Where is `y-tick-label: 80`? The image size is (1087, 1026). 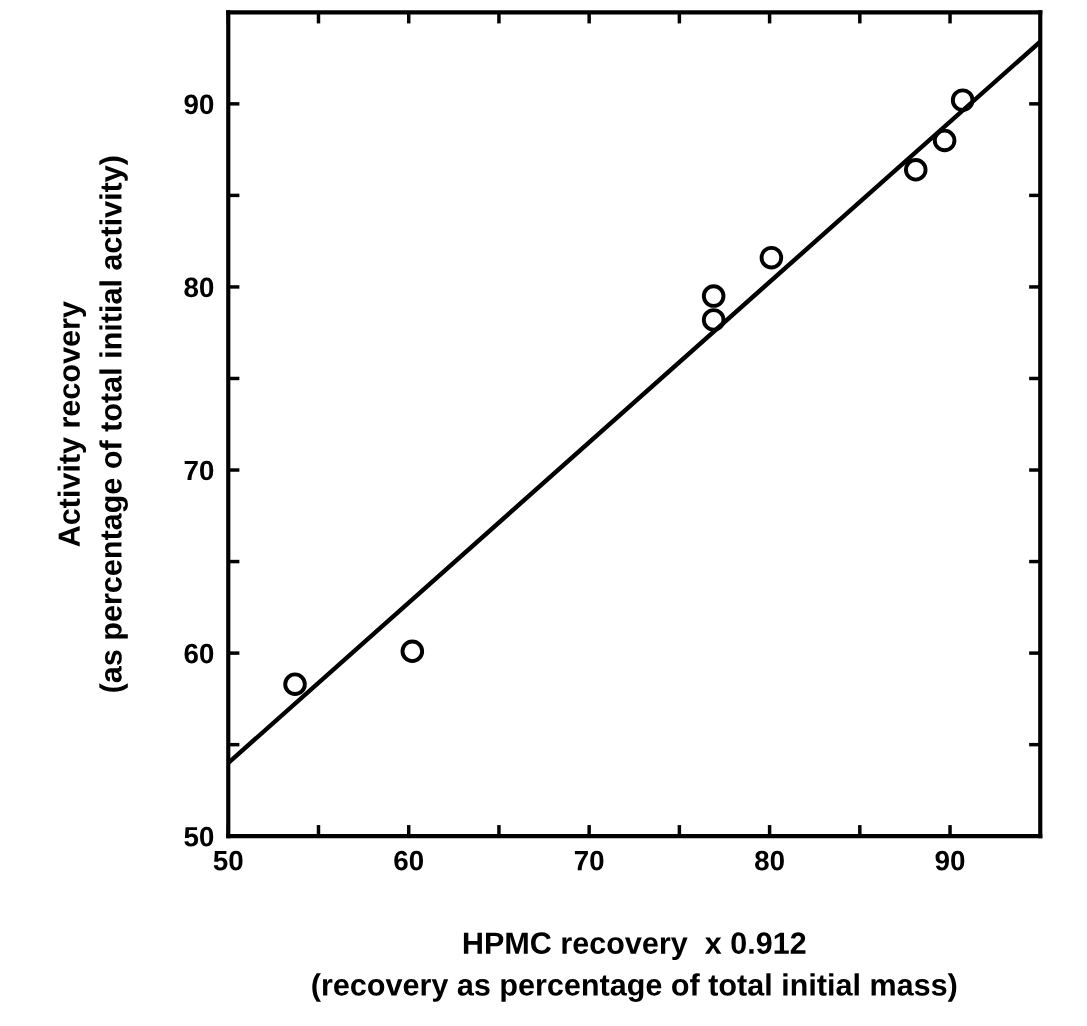
y-tick-label: 80 is located at coordinates (199, 287).